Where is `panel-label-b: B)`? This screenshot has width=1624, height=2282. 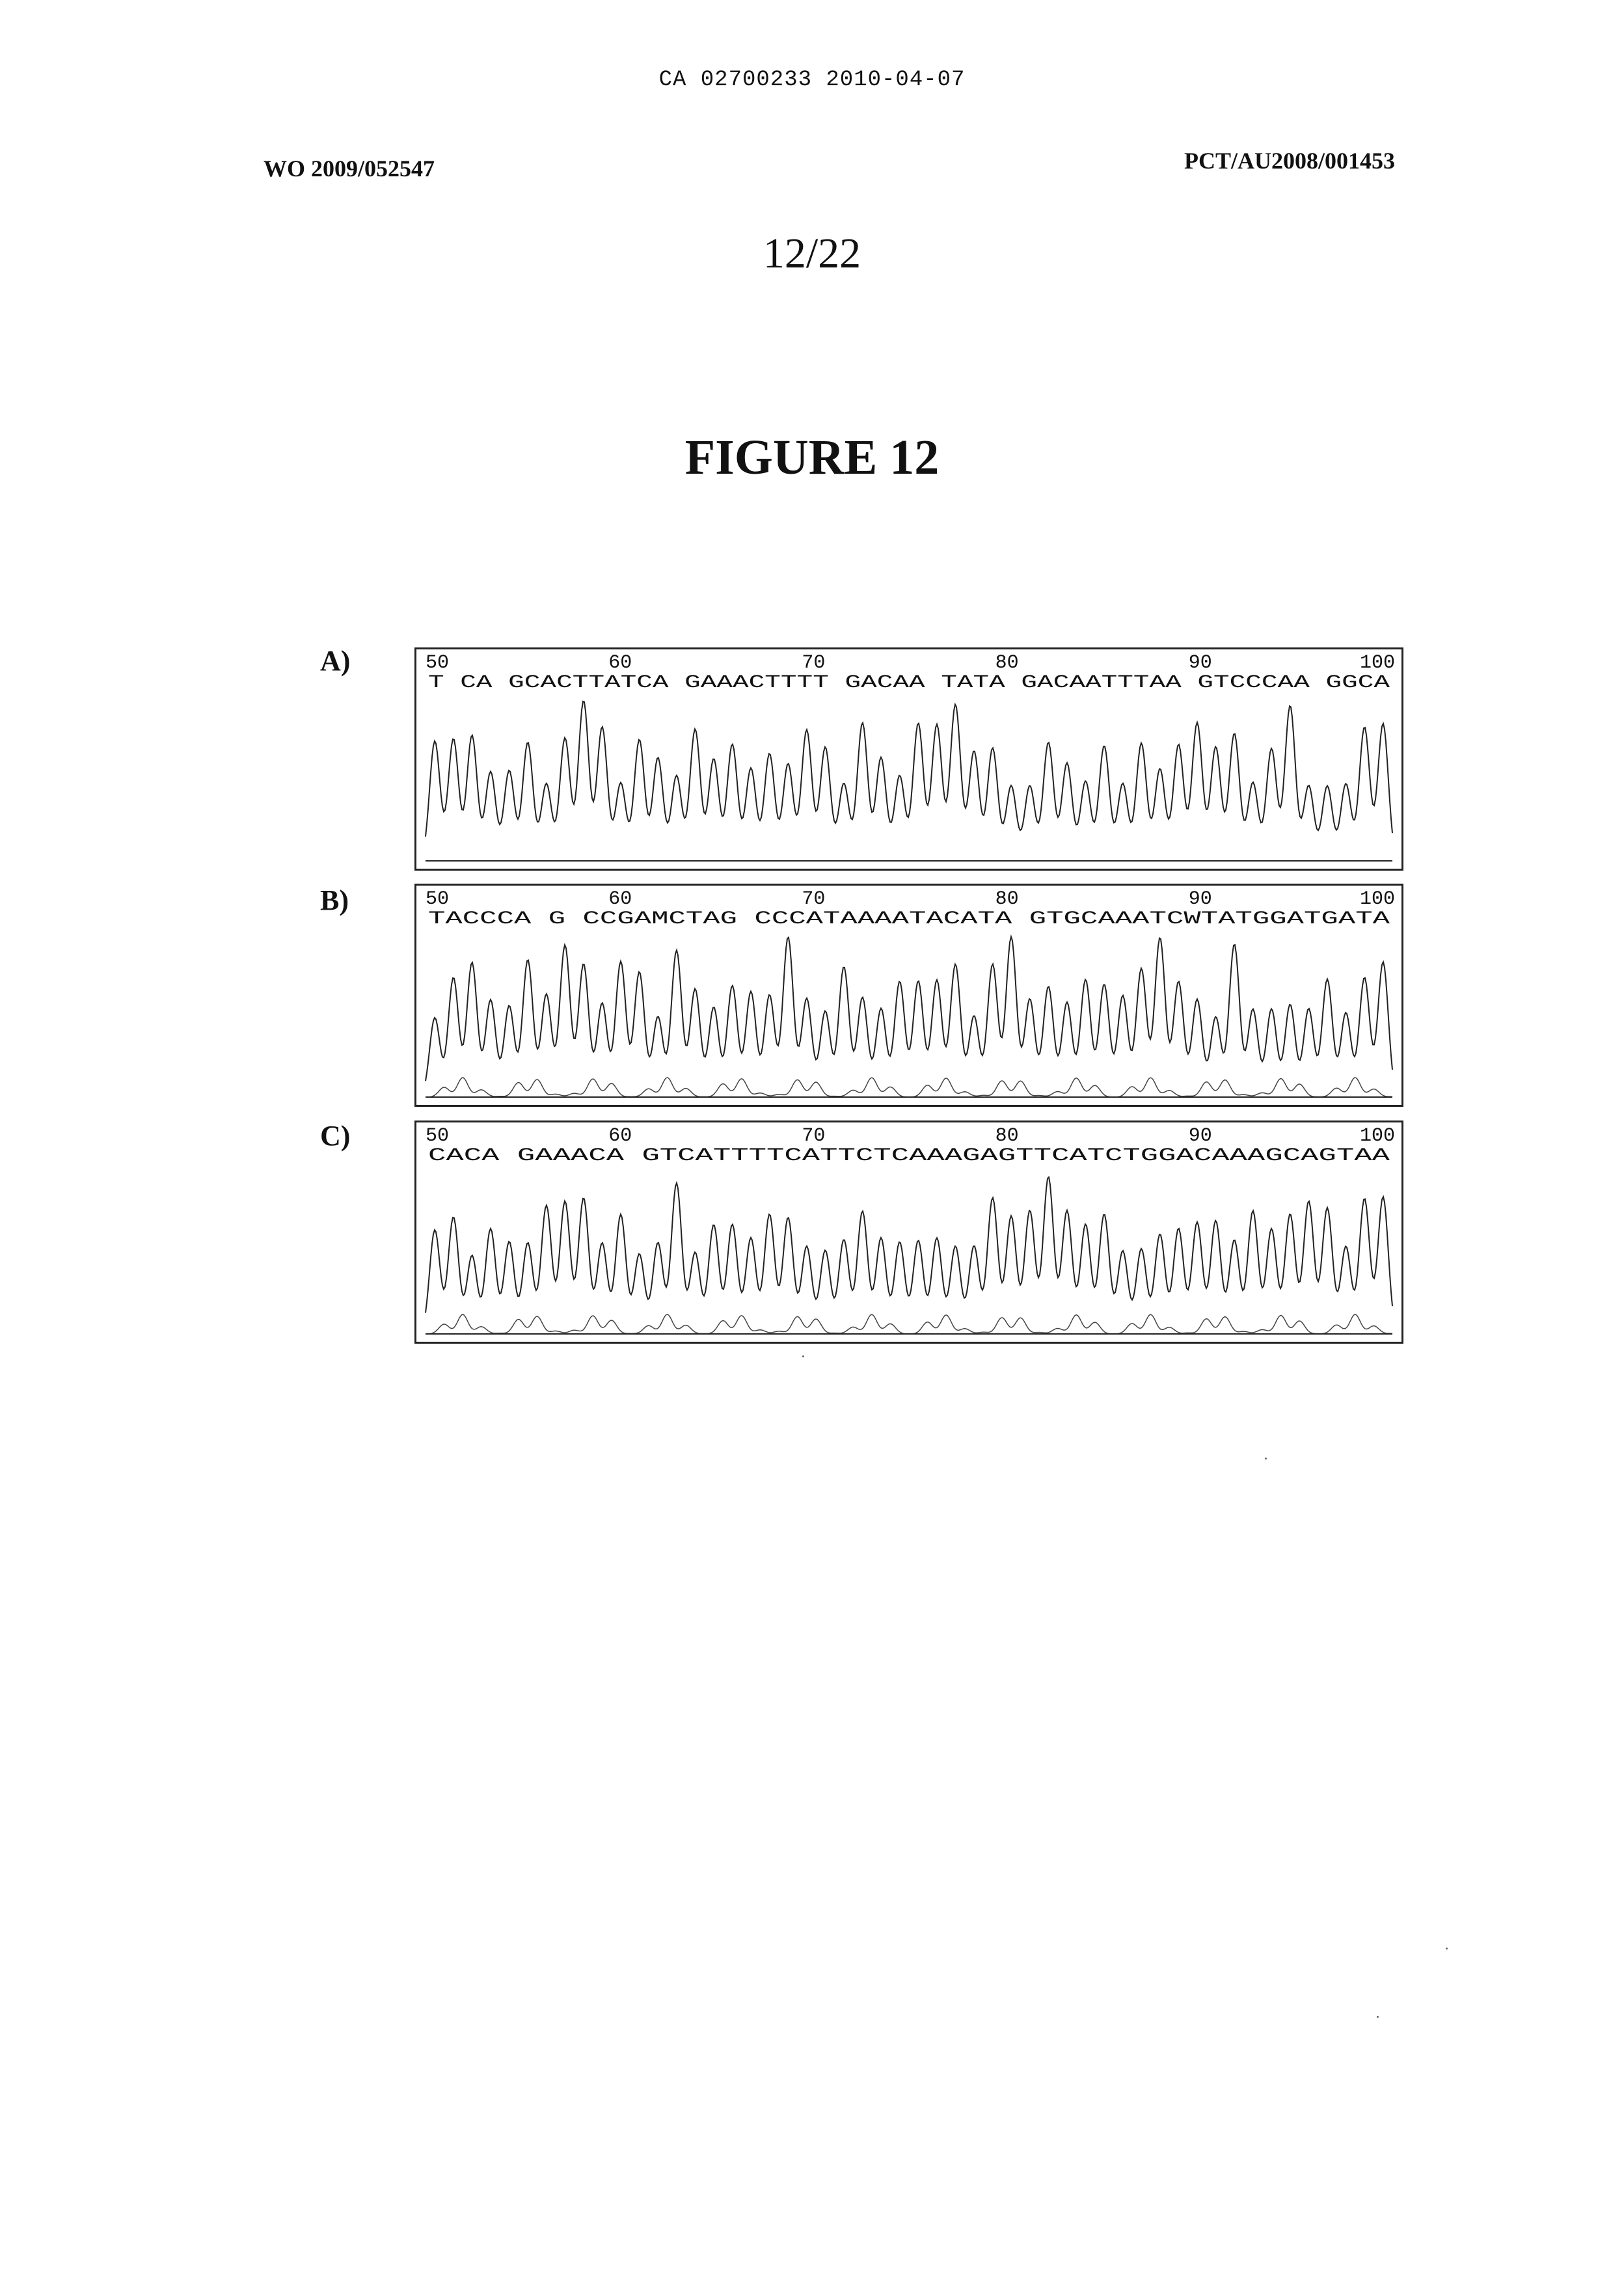
panel-label-b: B) is located at coordinates (334, 900).